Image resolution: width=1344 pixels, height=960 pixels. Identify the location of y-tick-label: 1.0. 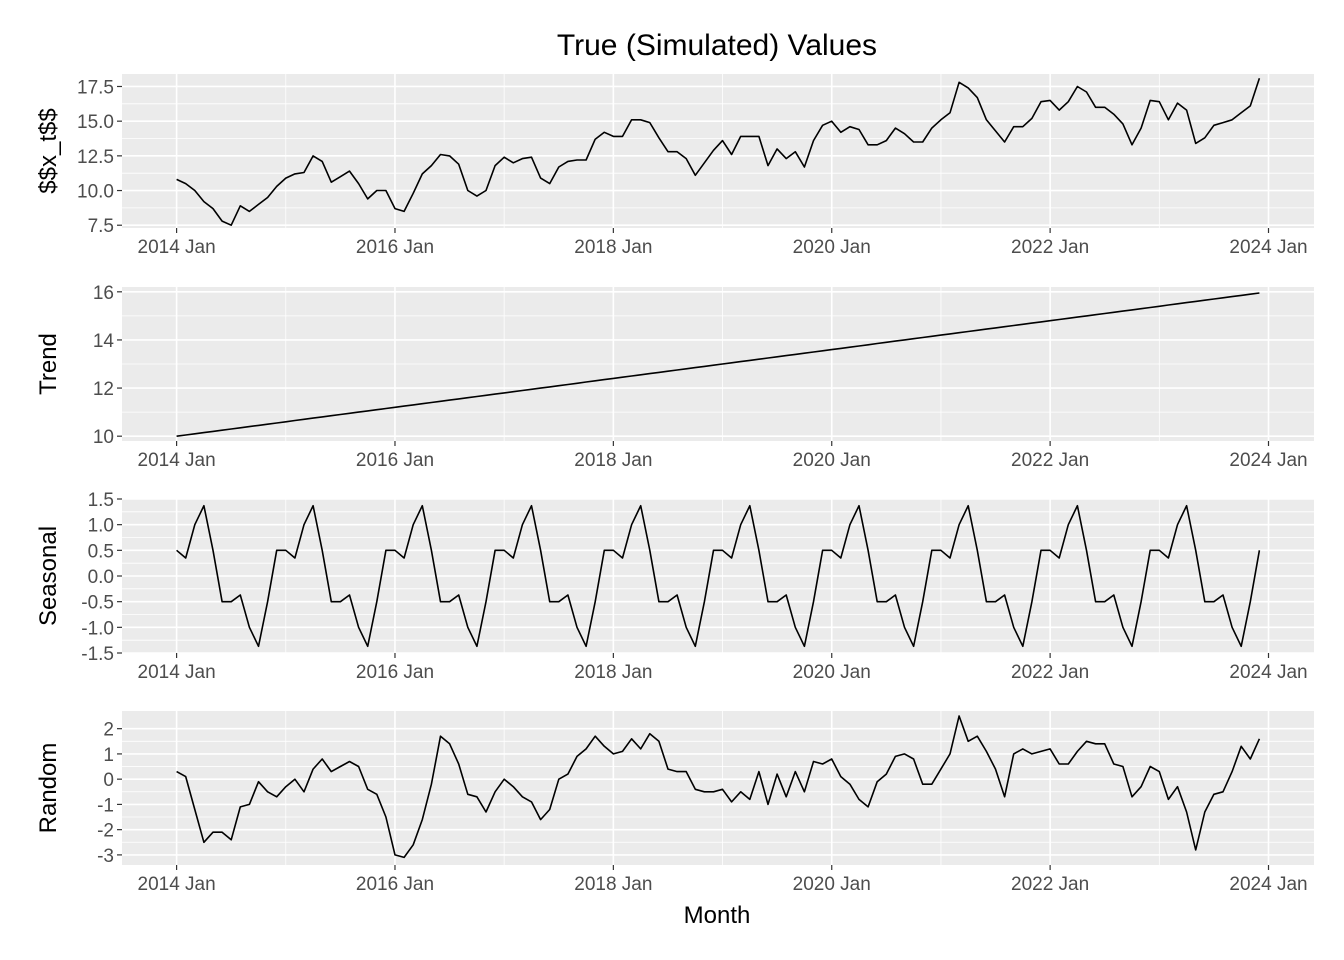
(101, 526).